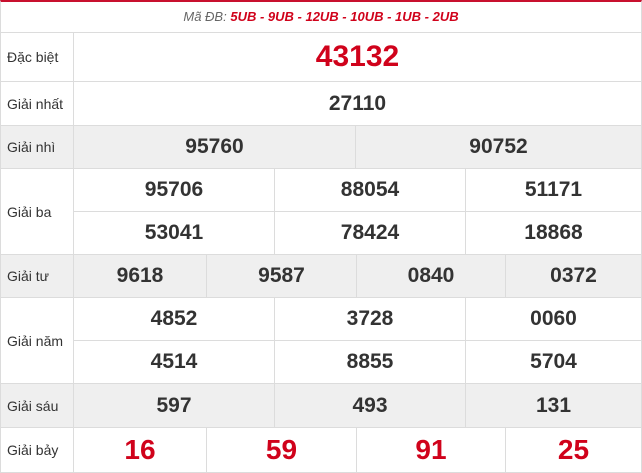 Image resolution: width=642 pixels, height=473 pixels. Describe the element at coordinates (573, 275) in the screenshot. I see `fourth-prize-number: 0372` at that location.